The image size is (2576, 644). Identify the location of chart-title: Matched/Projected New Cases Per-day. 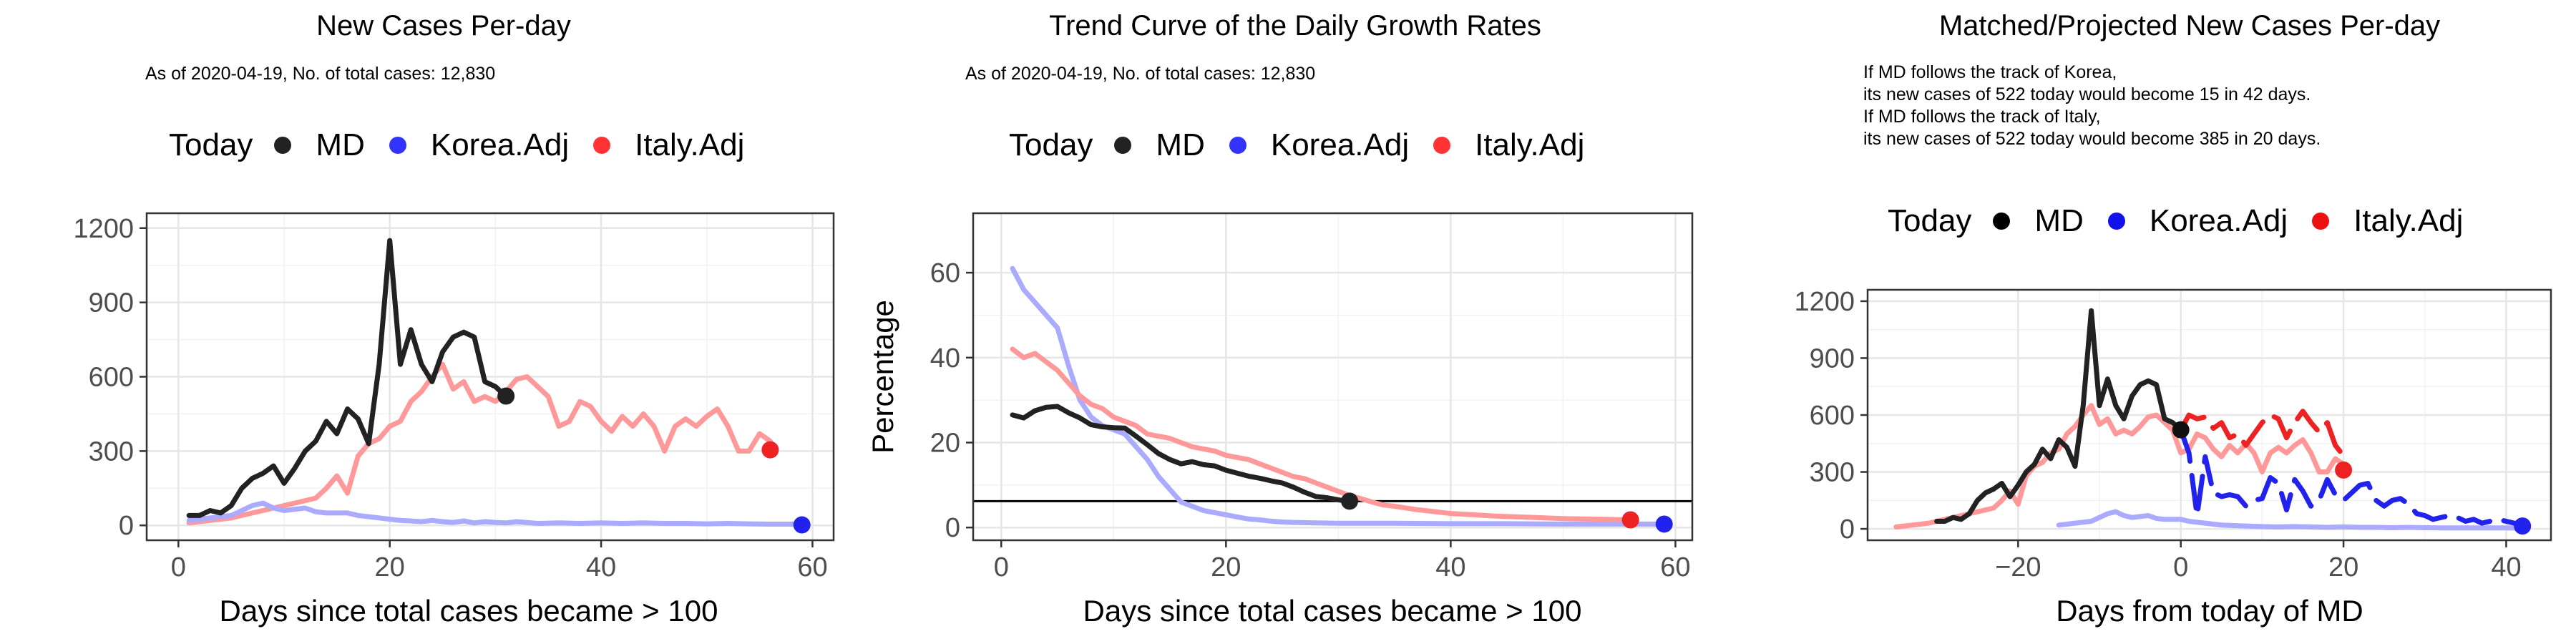
(2189, 26).